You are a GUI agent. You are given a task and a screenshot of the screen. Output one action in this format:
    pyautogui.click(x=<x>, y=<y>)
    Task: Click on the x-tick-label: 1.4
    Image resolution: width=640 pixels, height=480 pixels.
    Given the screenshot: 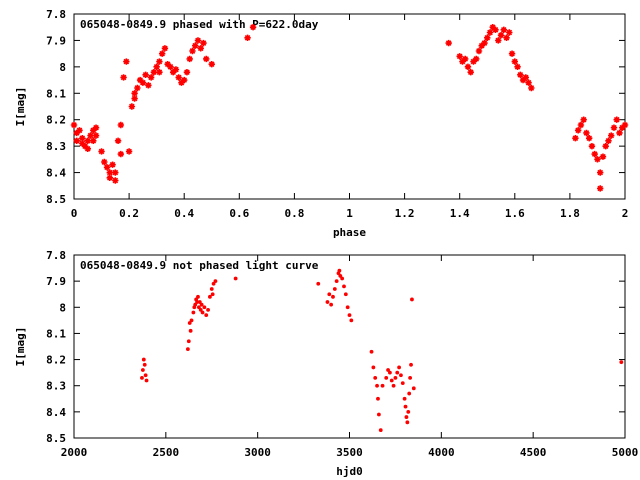 What is the action you would take?
    pyautogui.click(x=460, y=213)
    